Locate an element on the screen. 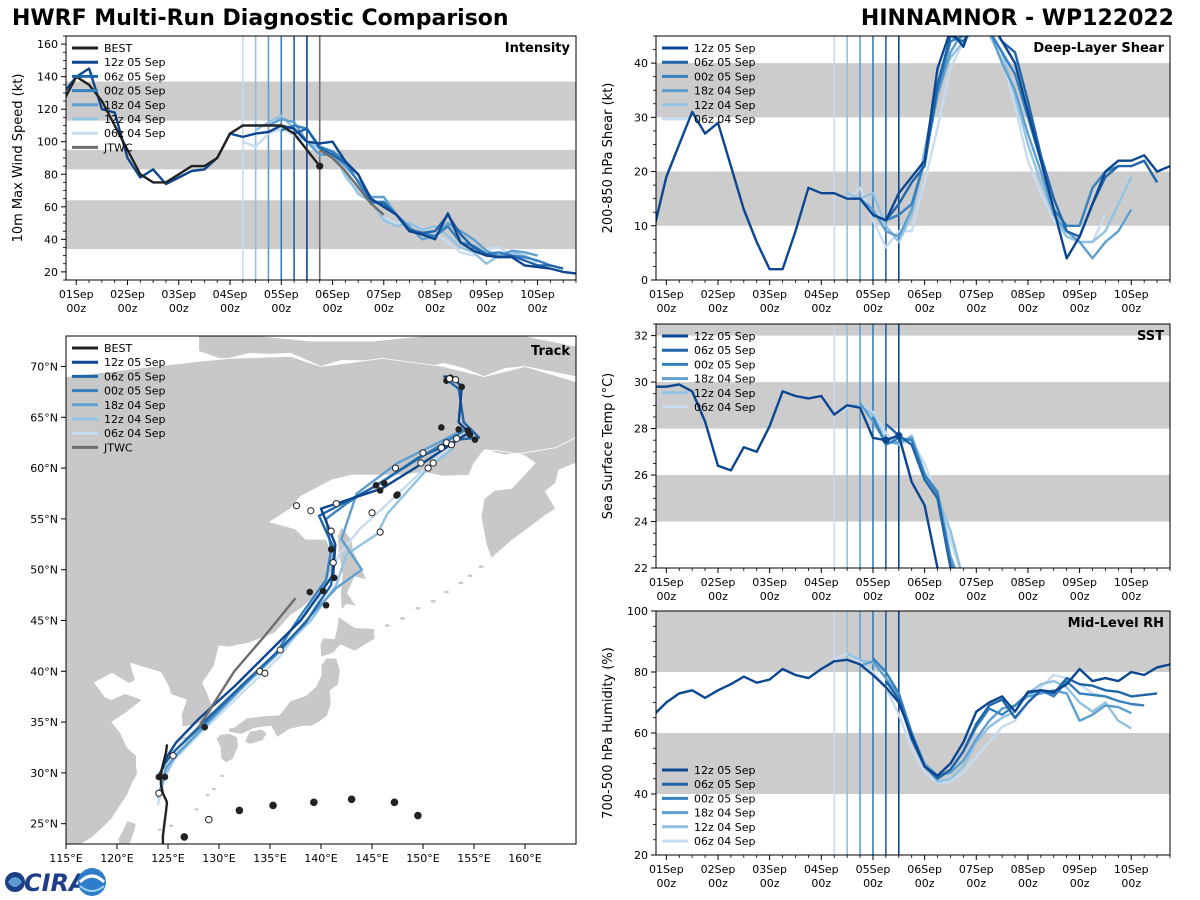 This screenshot has width=1200, height=900. legend-label-best: BEST is located at coordinates (118, 348).